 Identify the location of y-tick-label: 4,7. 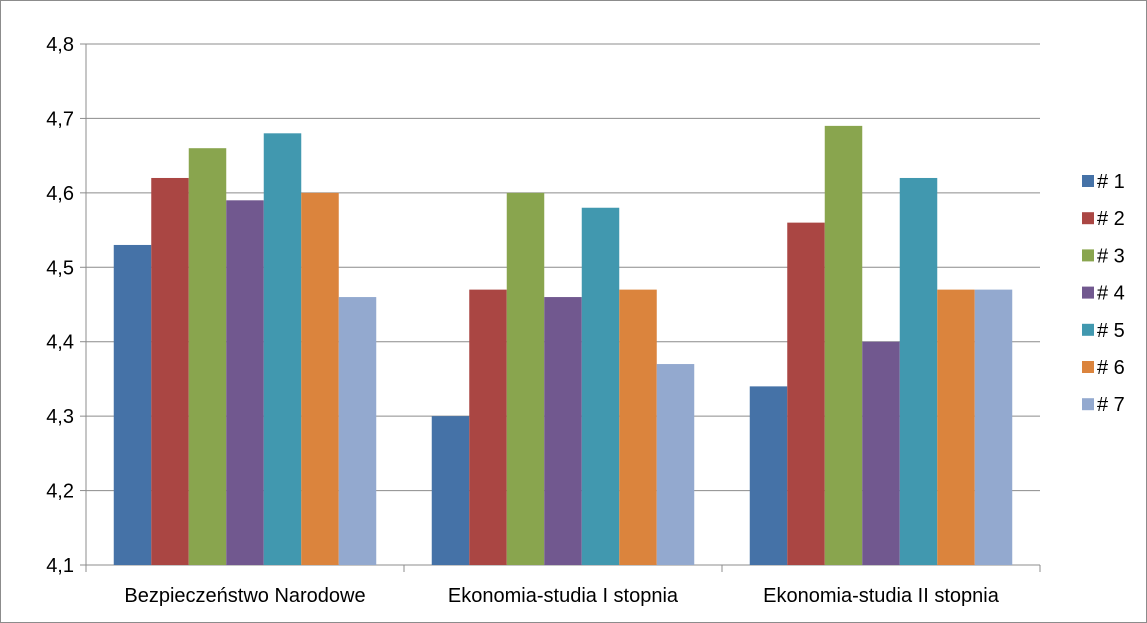
(60, 119).